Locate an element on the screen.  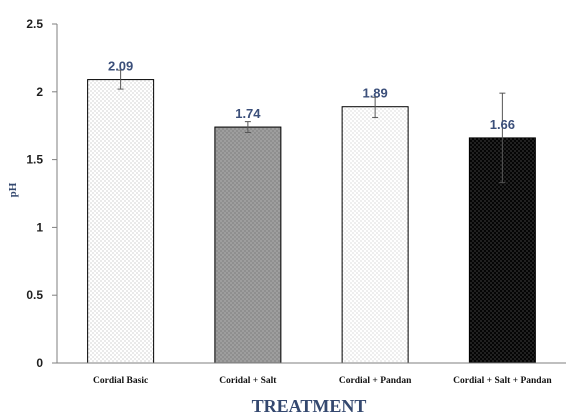
bar-value-label: 1.74 is located at coordinates (248, 113).